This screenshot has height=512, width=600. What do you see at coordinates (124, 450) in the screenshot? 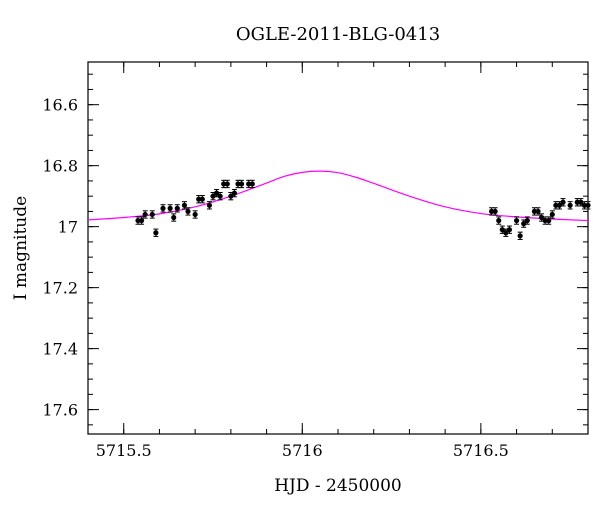
I see `x-tick-label: 5715.5` at bounding box center [124, 450].